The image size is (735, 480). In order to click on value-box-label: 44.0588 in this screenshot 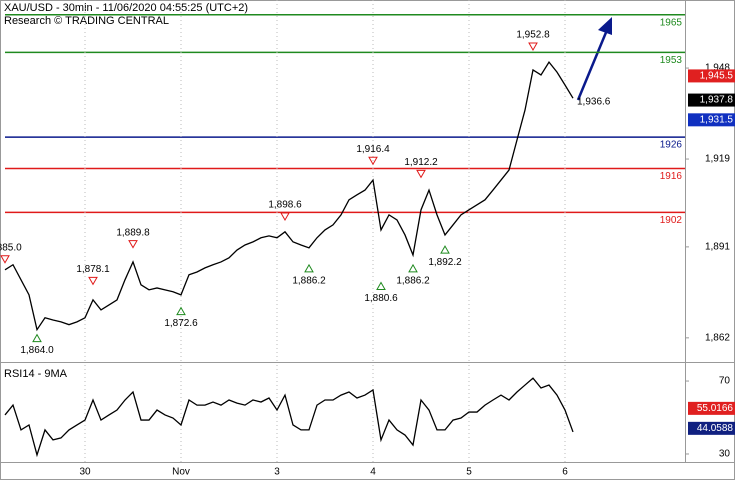, I will do `click(715, 428)`.